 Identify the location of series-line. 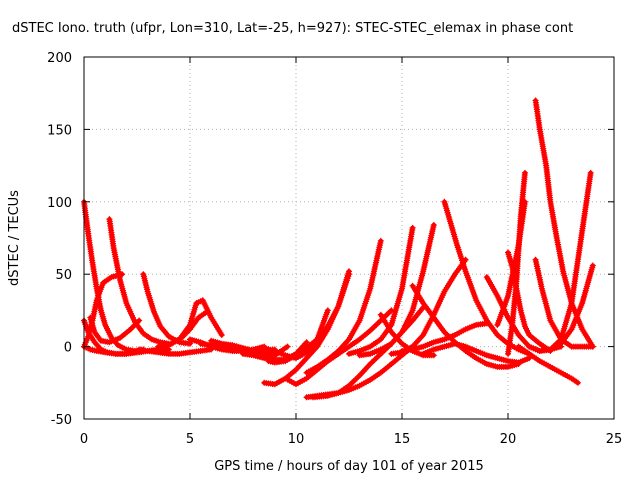
(306, 328).